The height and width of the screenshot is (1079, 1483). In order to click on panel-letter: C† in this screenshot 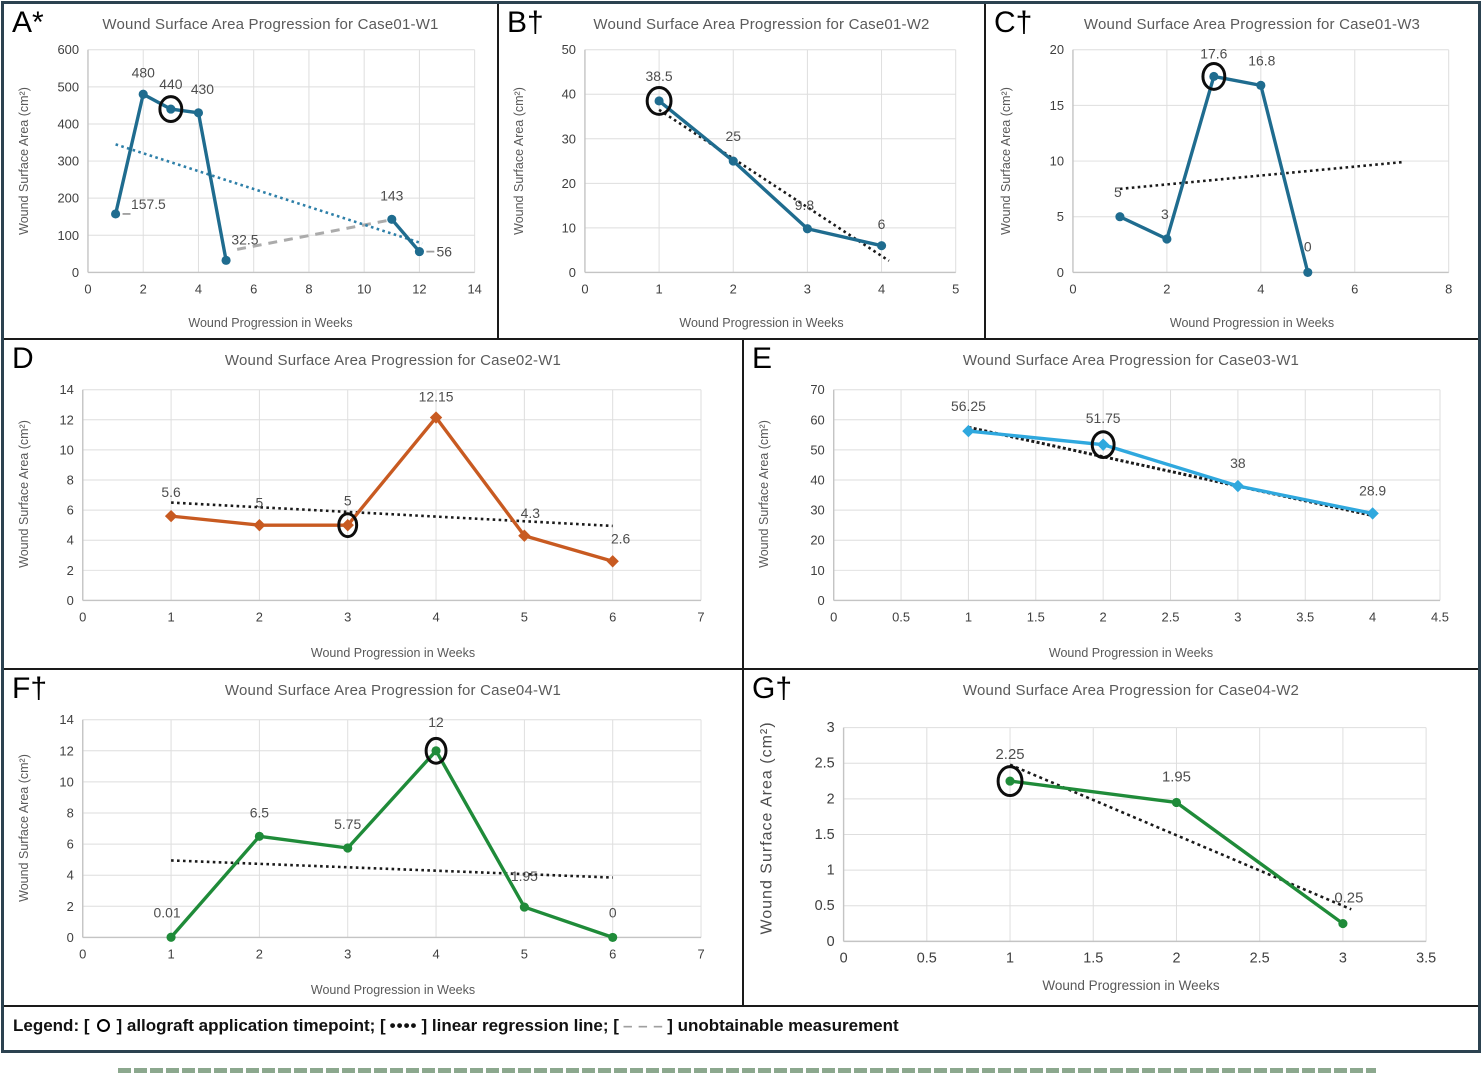, I will do `click(1013, 22)`.